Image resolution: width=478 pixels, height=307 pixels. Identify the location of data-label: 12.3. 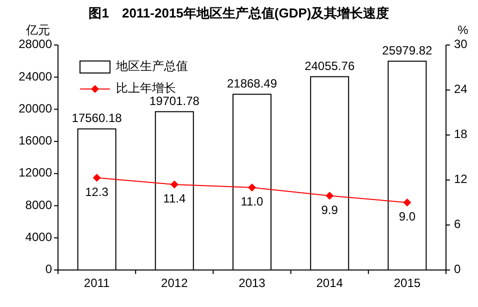
(96, 191).